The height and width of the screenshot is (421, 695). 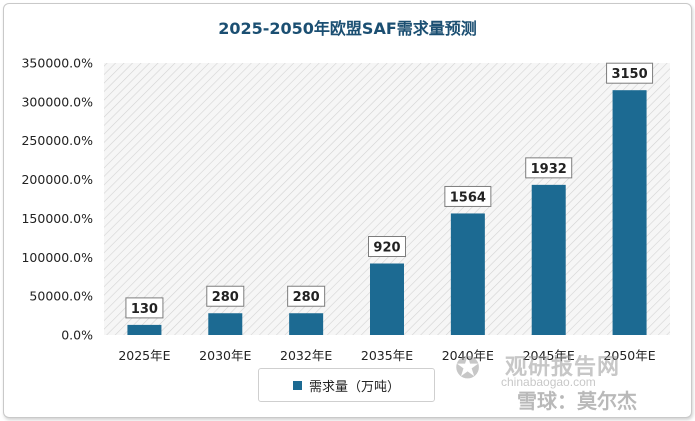 I want to click on watermark: ✪ 观研报告网 chinabaogao.com 雪球：莫尔杰, so click(x=575, y=383).